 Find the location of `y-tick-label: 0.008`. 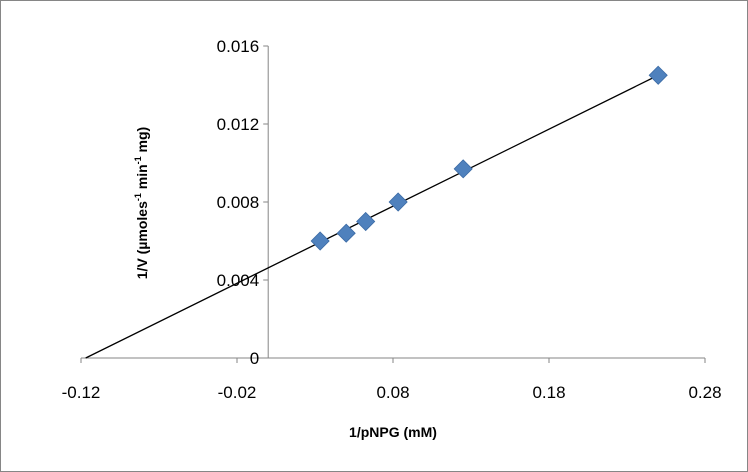

y-tick-label: 0.008 is located at coordinates (238, 202).